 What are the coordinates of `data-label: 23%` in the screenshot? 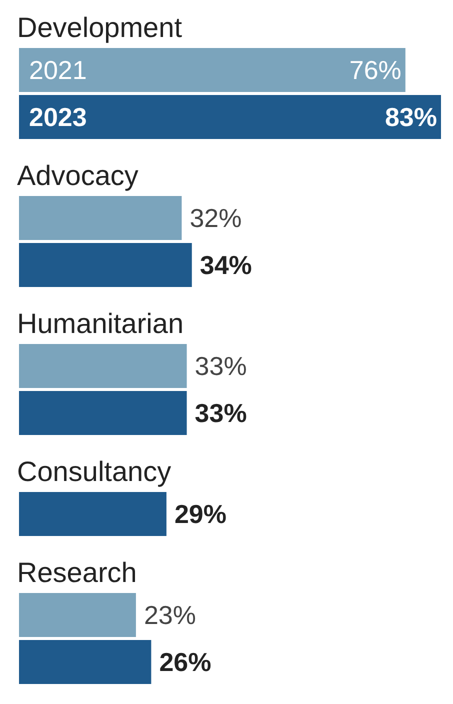 It's located at (170, 615).